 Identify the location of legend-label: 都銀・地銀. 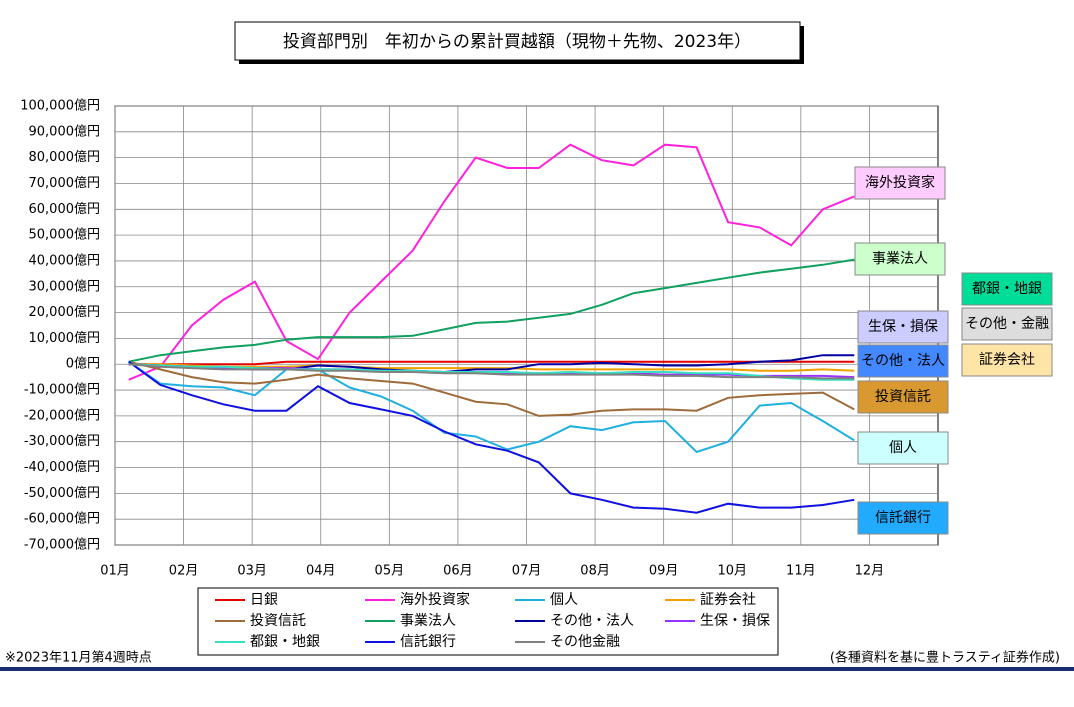
(285, 642).